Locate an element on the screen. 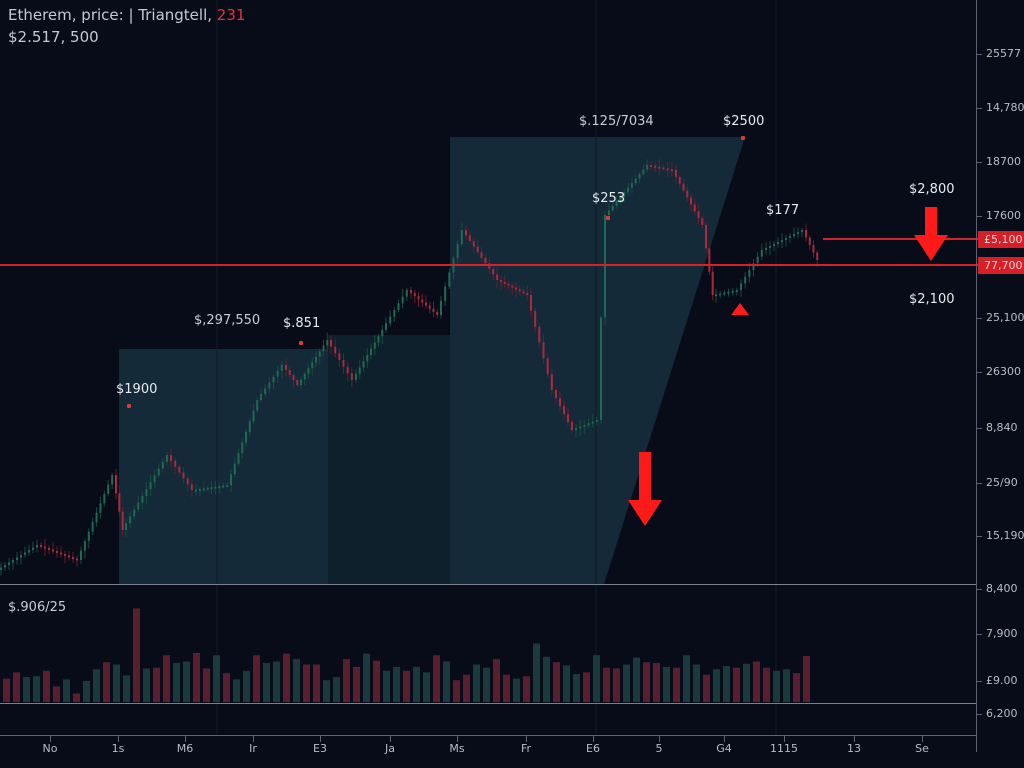  x-tick-label: Se is located at coordinates (922, 748).